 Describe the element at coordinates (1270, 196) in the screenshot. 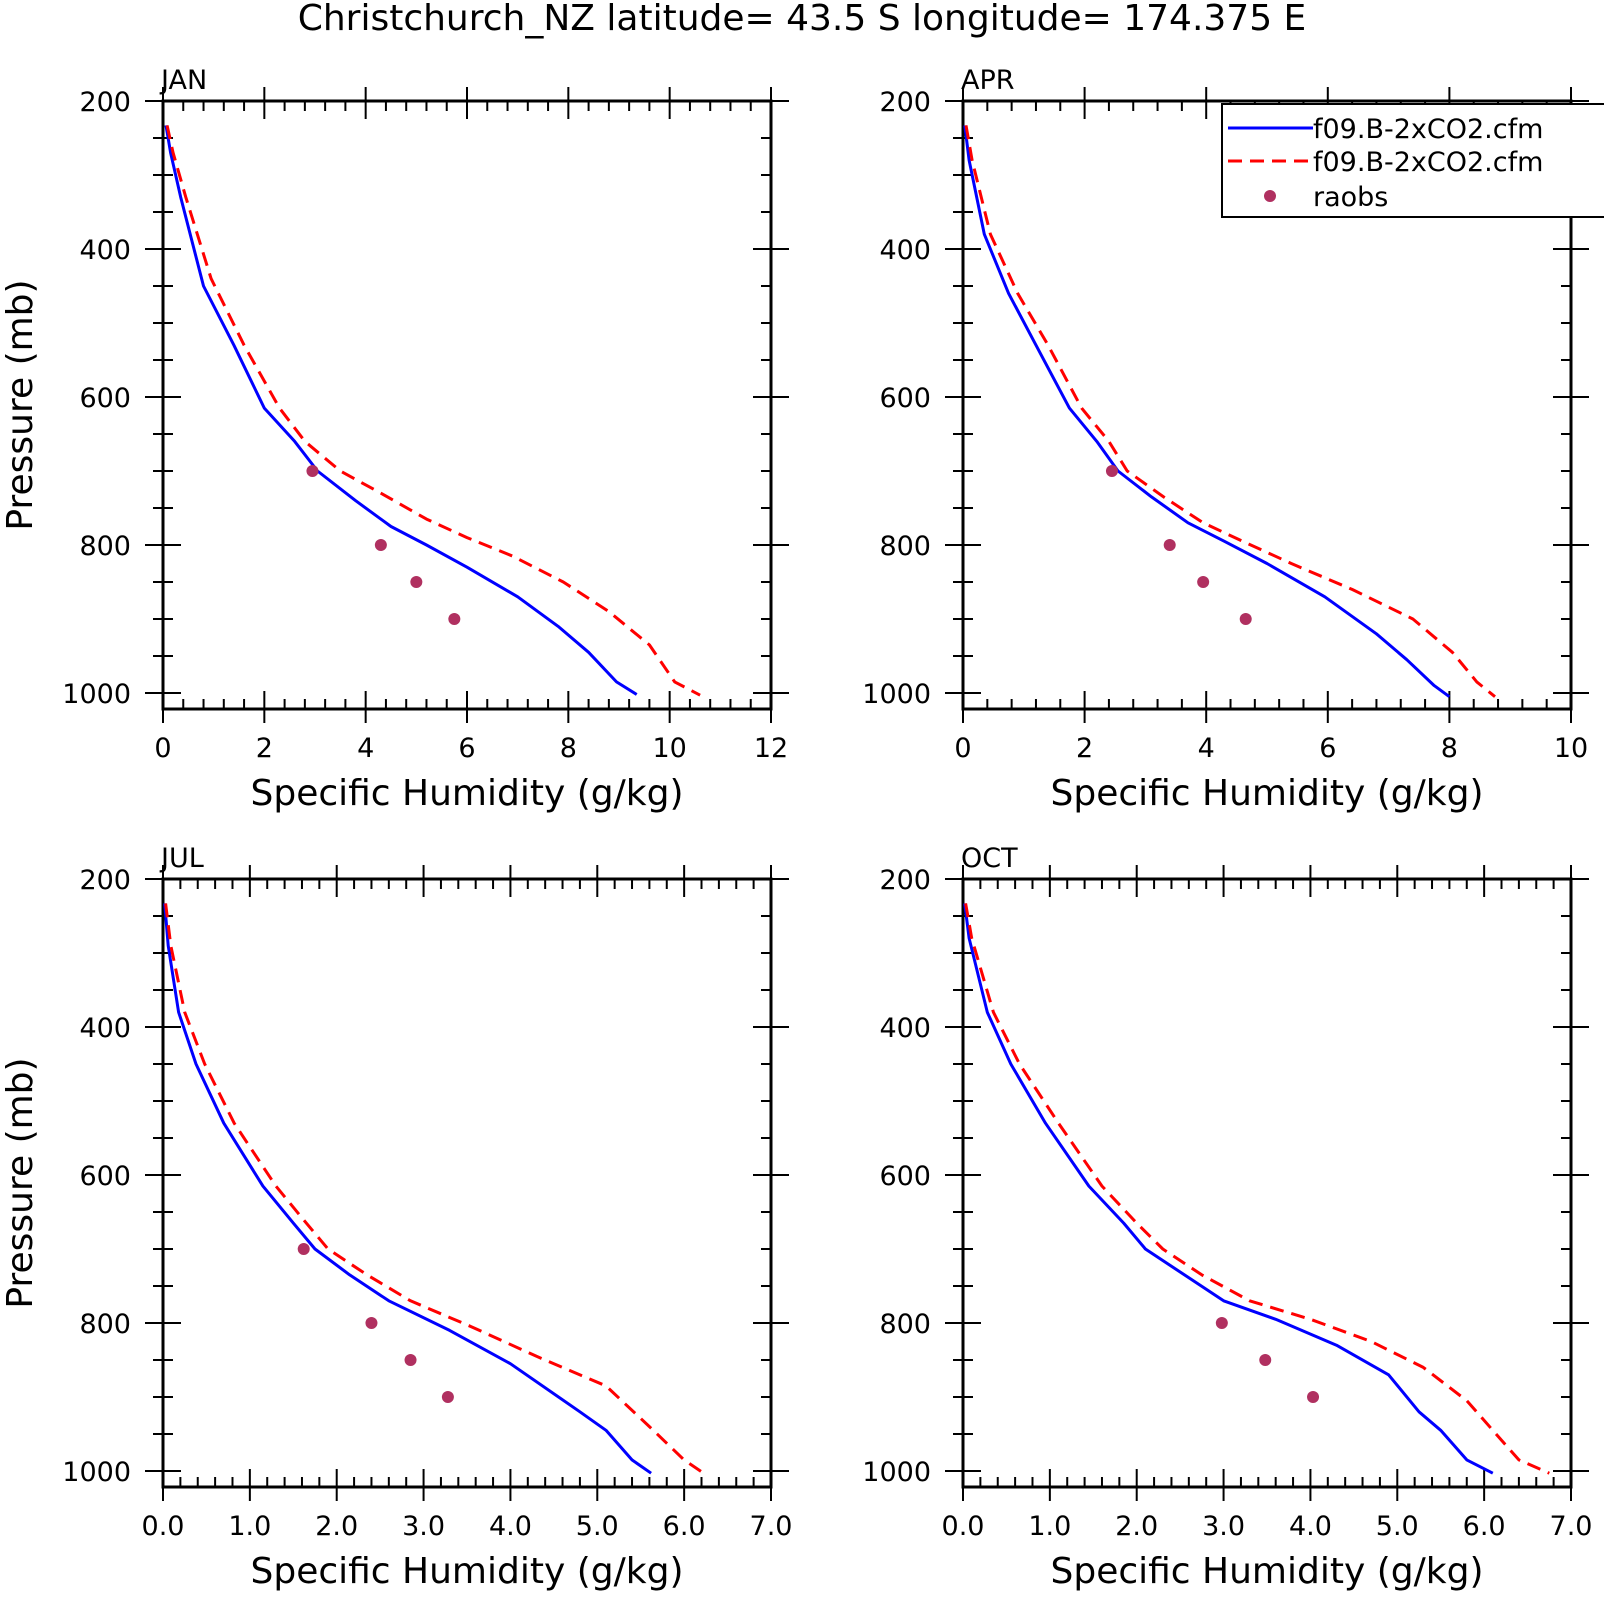

I see `legend-marker-raobs` at that location.